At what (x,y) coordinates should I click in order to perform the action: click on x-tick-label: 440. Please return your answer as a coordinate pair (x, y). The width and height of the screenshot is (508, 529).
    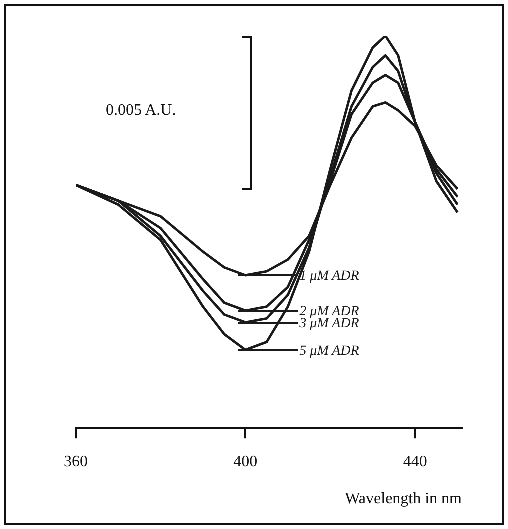
    Looking at the image, I should click on (415, 461).